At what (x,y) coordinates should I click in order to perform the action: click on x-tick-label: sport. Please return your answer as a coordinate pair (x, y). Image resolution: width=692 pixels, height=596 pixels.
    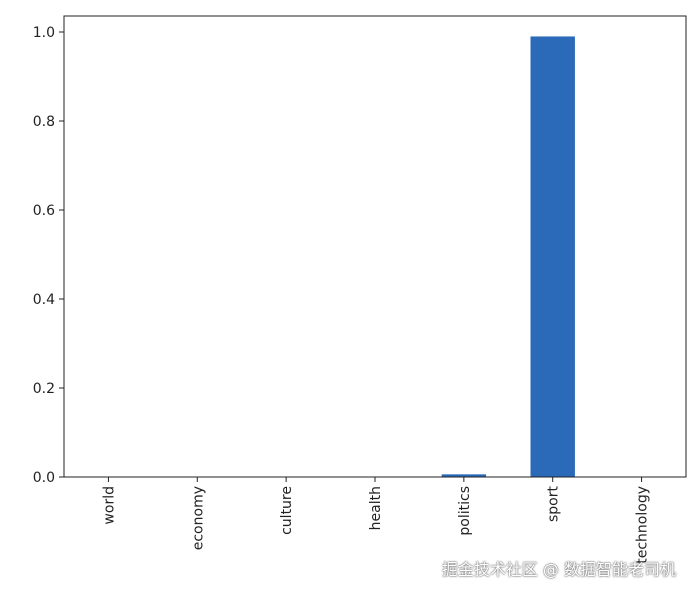
    Looking at the image, I should click on (554, 503).